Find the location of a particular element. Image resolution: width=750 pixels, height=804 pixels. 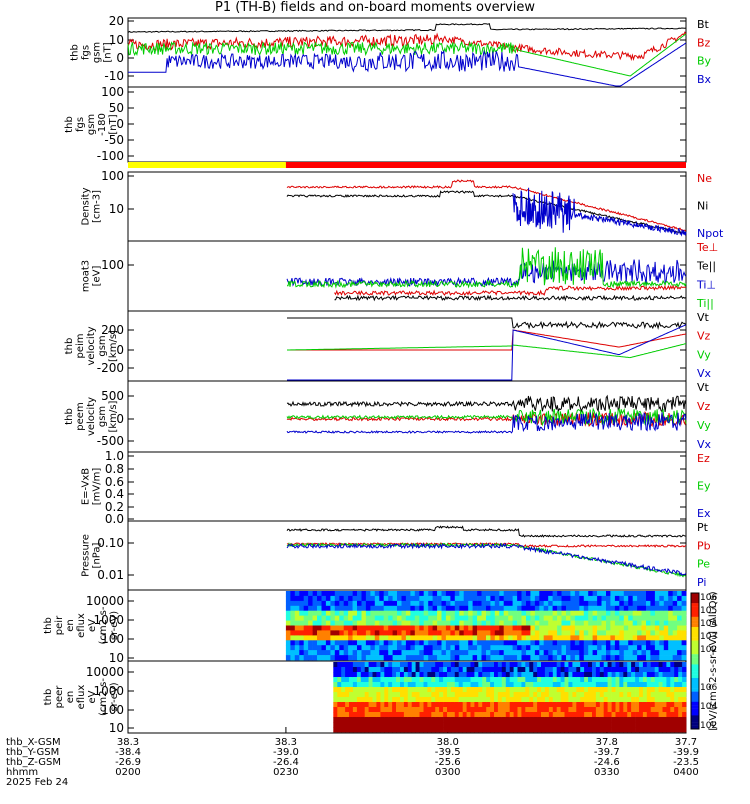

ytick-label: -100 is located at coordinates (110, 156).